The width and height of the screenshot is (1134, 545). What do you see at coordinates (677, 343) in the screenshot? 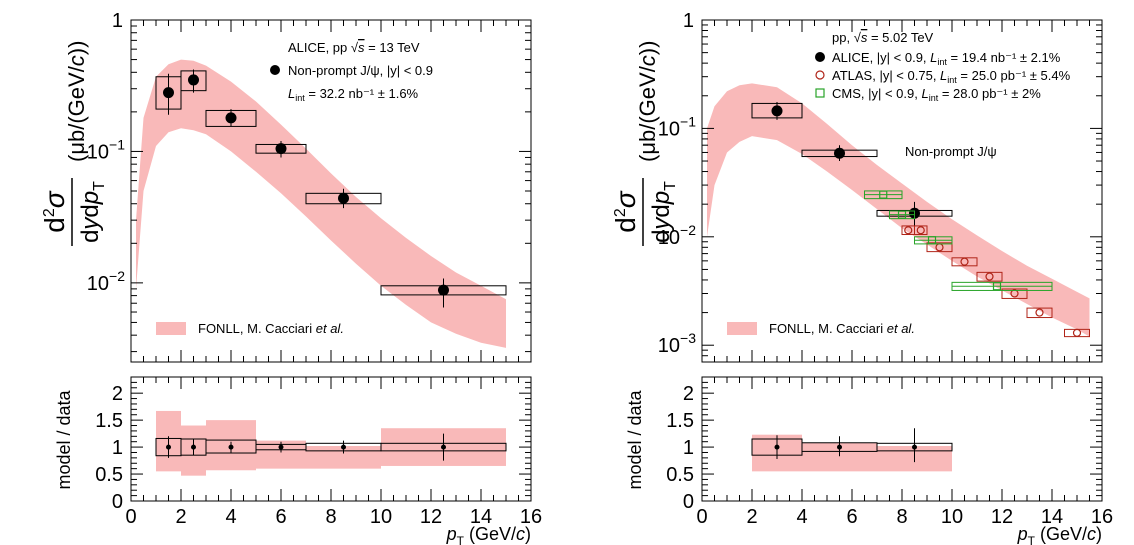
I see `right-main-ytick-label: 10⁻³` at bounding box center [677, 343].